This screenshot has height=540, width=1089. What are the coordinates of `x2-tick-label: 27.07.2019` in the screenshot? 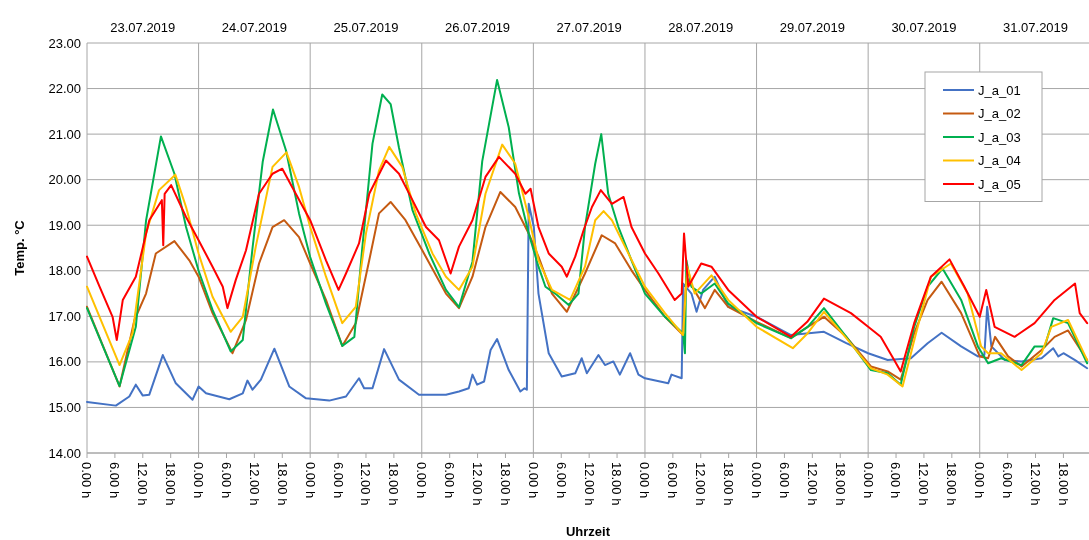 It's located at (589, 27).